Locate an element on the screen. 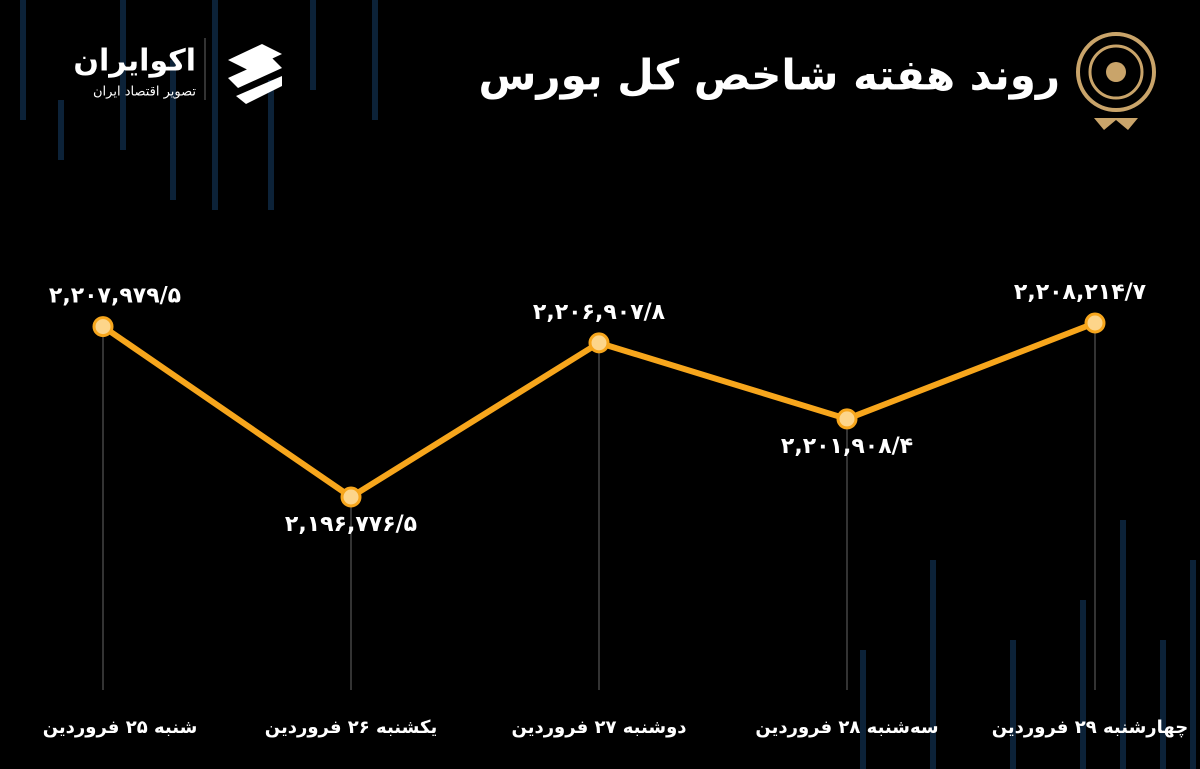 The image size is (1200, 769). brand-name: اکوایران is located at coordinates (134, 61).